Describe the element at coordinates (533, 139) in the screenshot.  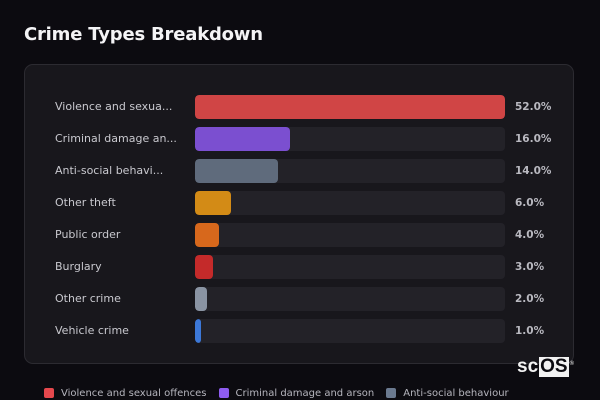
I see `value-label: 16.0%` at that location.